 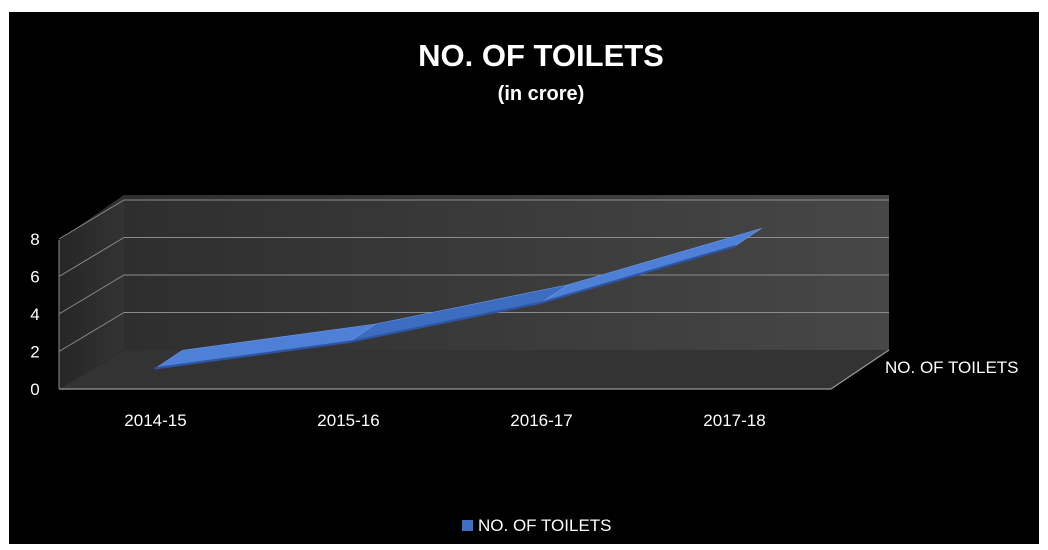 I want to click on chart-subtitle: (in crore), so click(x=541, y=94).